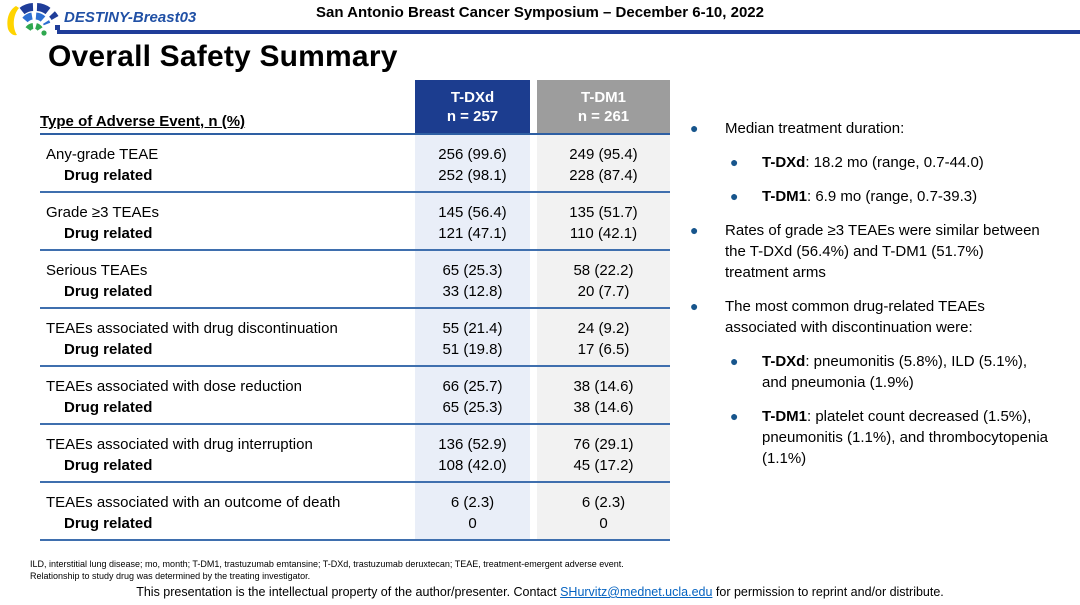 The width and height of the screenshot is (1080, 605). I want to click on column-header-tdxd-n: n = 257, so click(472, 116).